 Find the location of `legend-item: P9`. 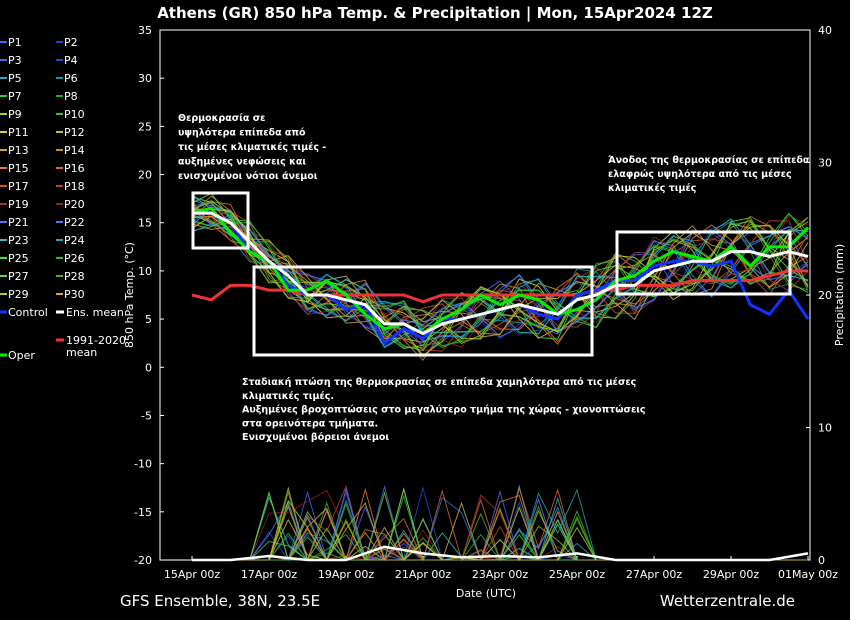

legend-item: P9 is located at coordinates (15, 114).